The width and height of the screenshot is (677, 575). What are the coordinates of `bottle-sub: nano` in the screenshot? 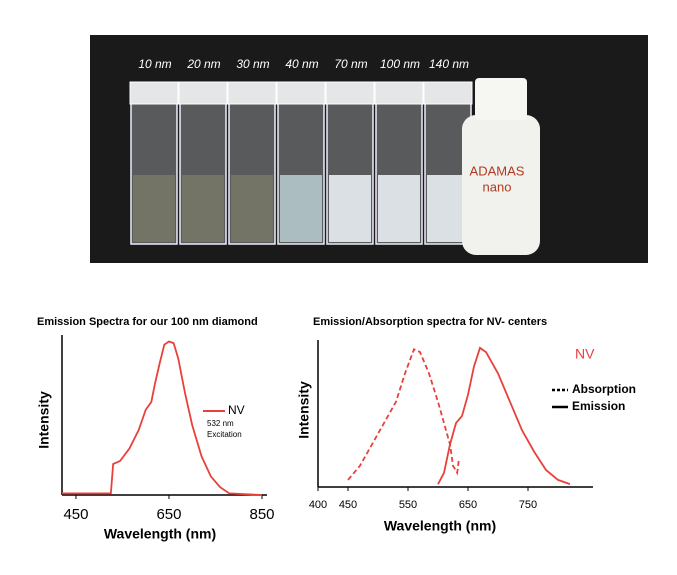 It's located at (497, 186).